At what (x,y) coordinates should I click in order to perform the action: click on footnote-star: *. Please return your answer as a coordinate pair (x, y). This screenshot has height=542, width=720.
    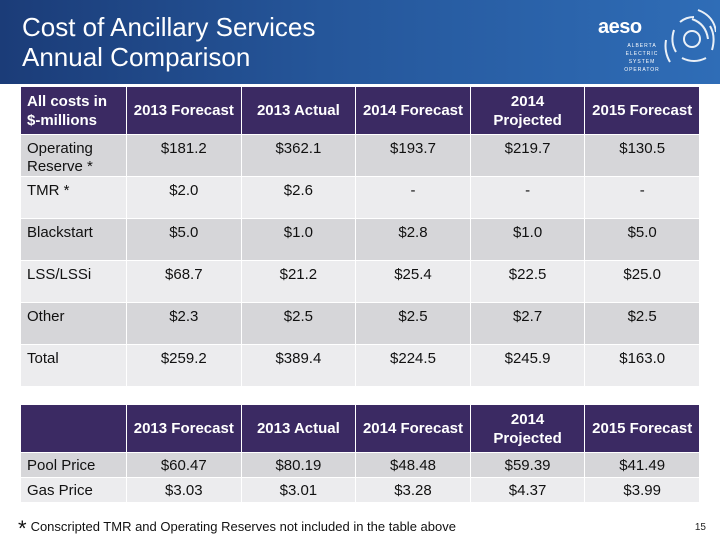
    Looking at the image, I should click on (22, 528).